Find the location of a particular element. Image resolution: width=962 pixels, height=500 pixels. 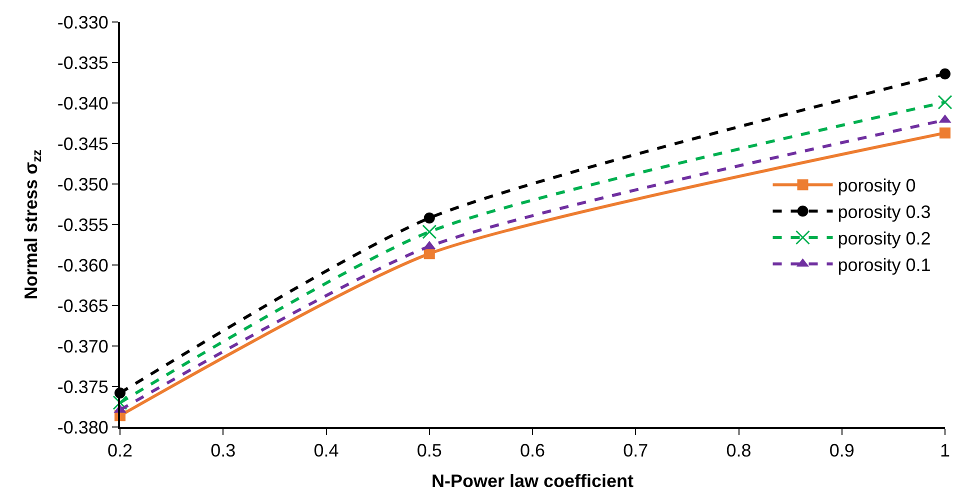

y-tick-label: -0.360 is located at coordinates (82, 265).